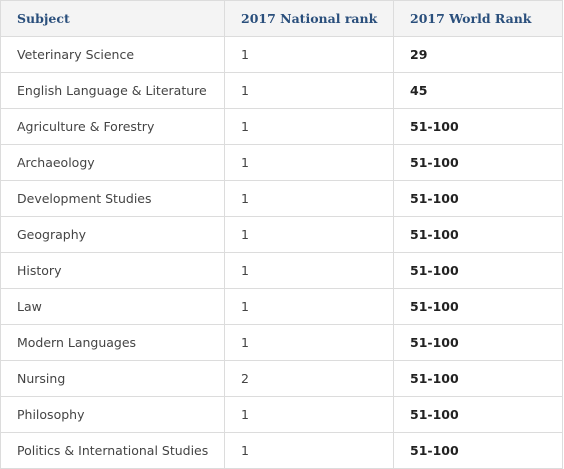 The height and width of the screenshot is (469, 564). What do you see at coordinates (112, 54) in the screenshot?
I see `subject-cell: Veterinary Science` at bounding box center [112, 54].